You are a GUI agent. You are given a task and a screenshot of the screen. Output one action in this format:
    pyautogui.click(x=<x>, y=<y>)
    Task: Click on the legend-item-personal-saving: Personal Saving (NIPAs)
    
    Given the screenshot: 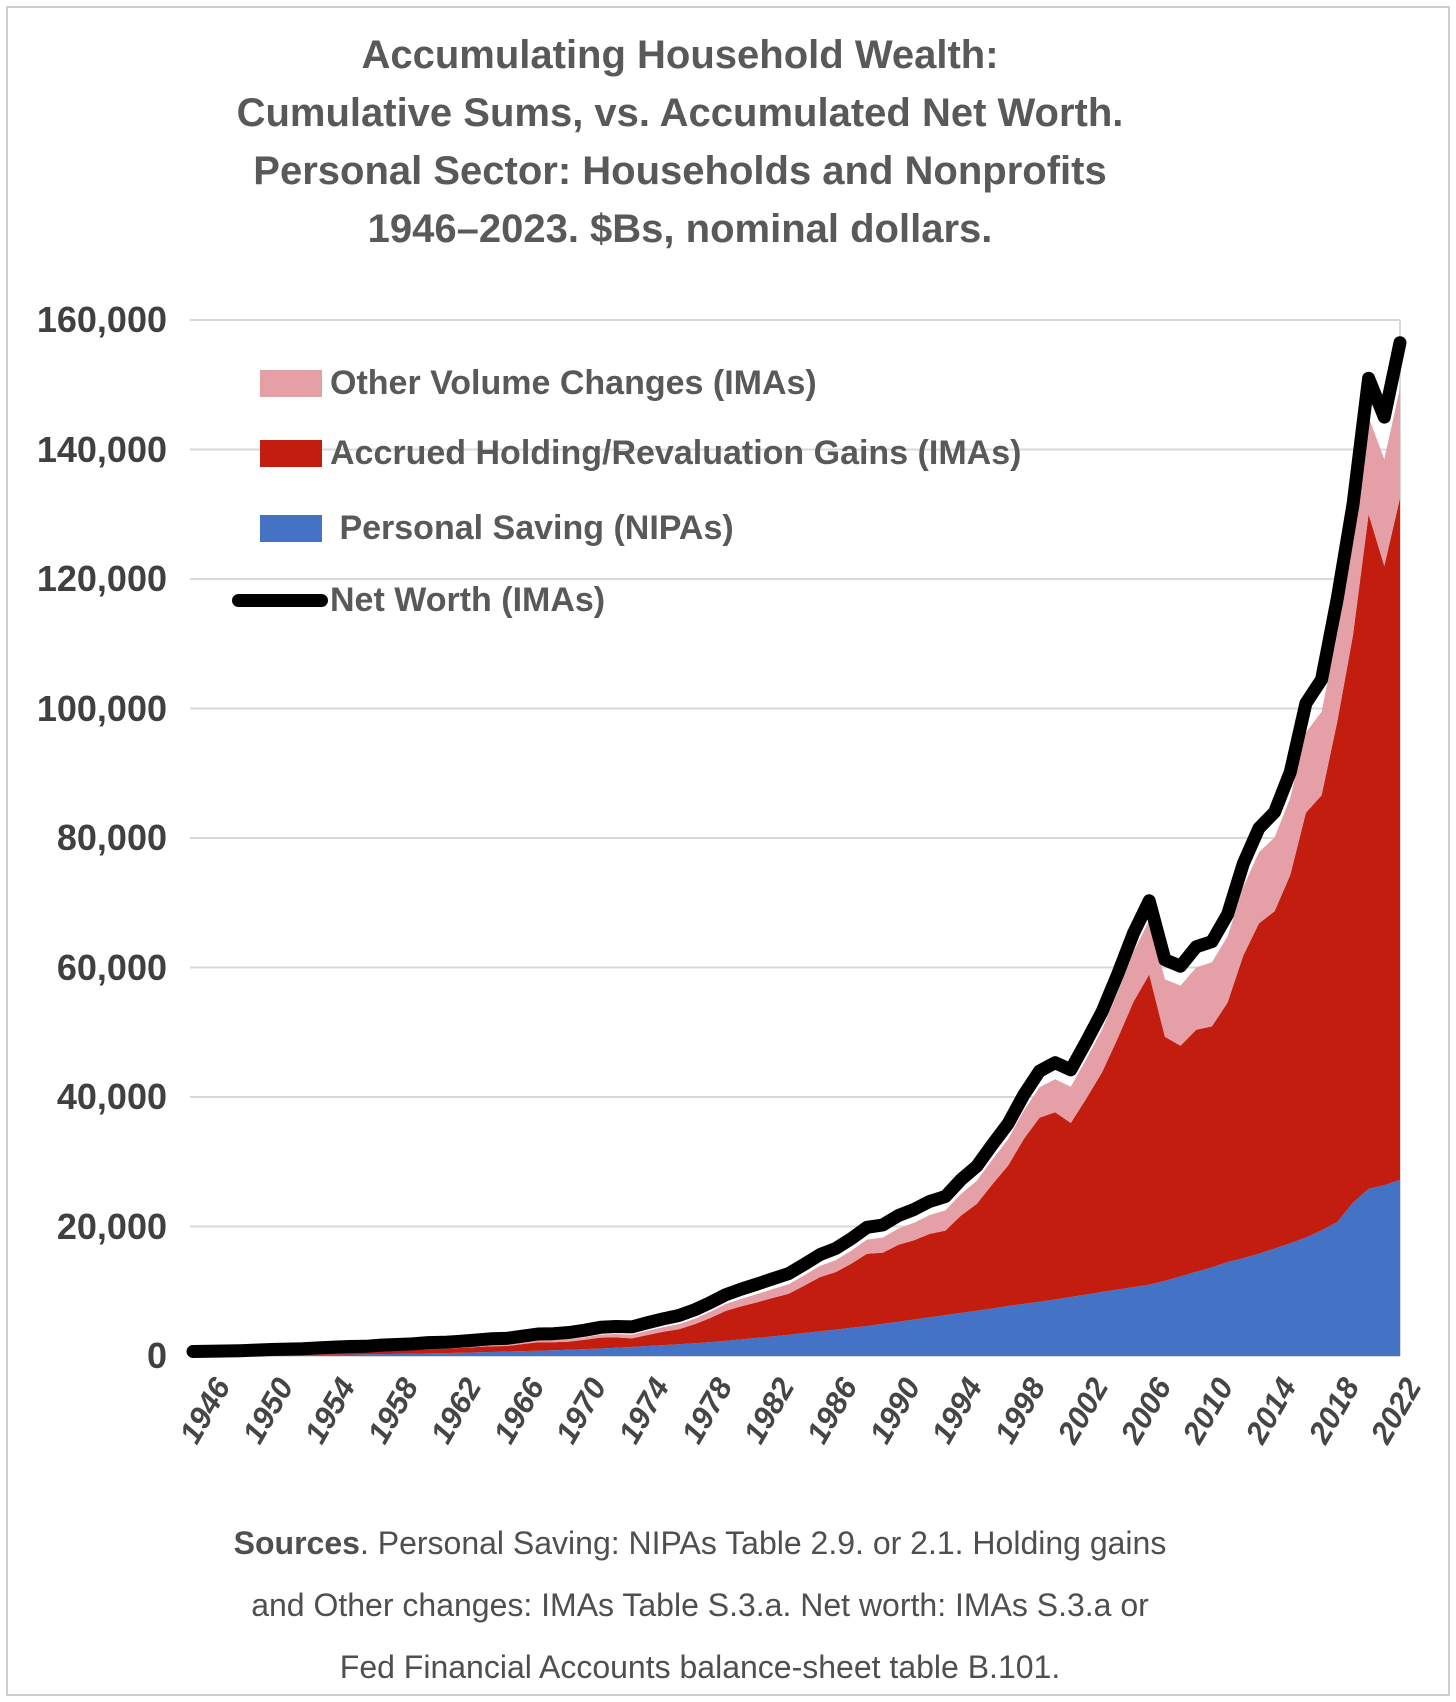 What is the action you would take?
    pyautogui.click(x=497, y=527)
    